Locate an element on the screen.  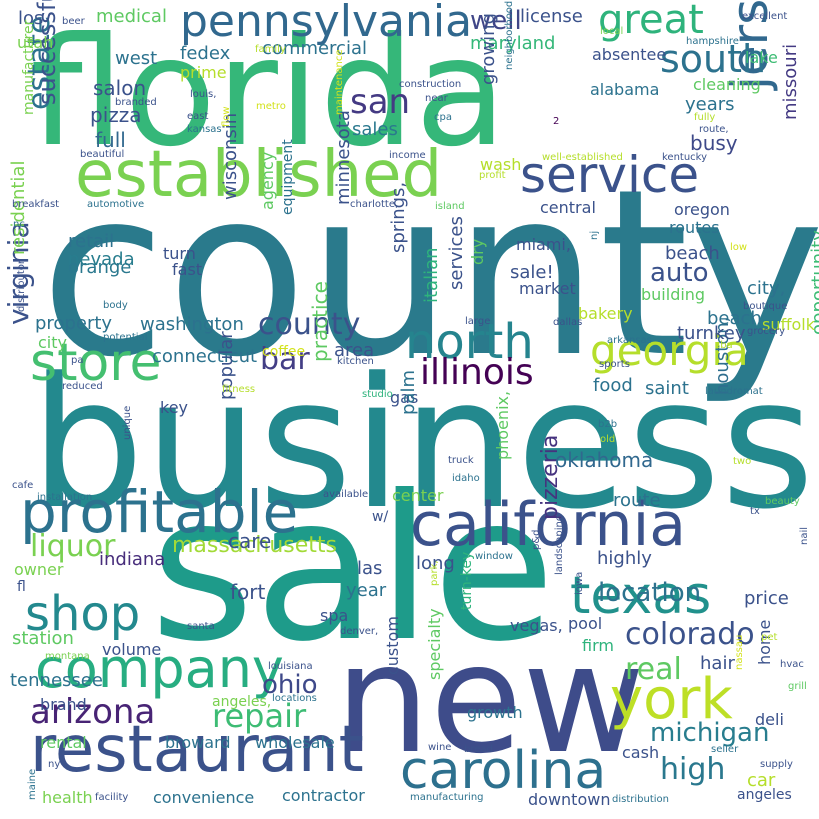
word-charlotte: charlotte, is located at coordinates (374, 204).